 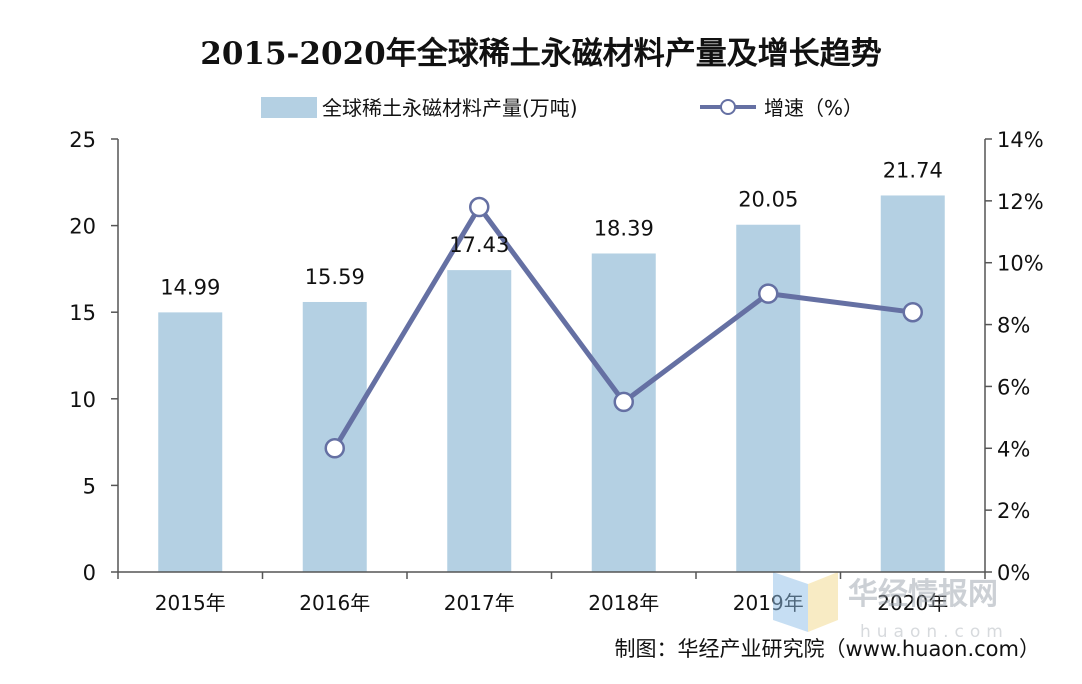 I want to click on source-note: 制图：华经产业研究院（www.huaon.com）, so click(x=827, y=649).